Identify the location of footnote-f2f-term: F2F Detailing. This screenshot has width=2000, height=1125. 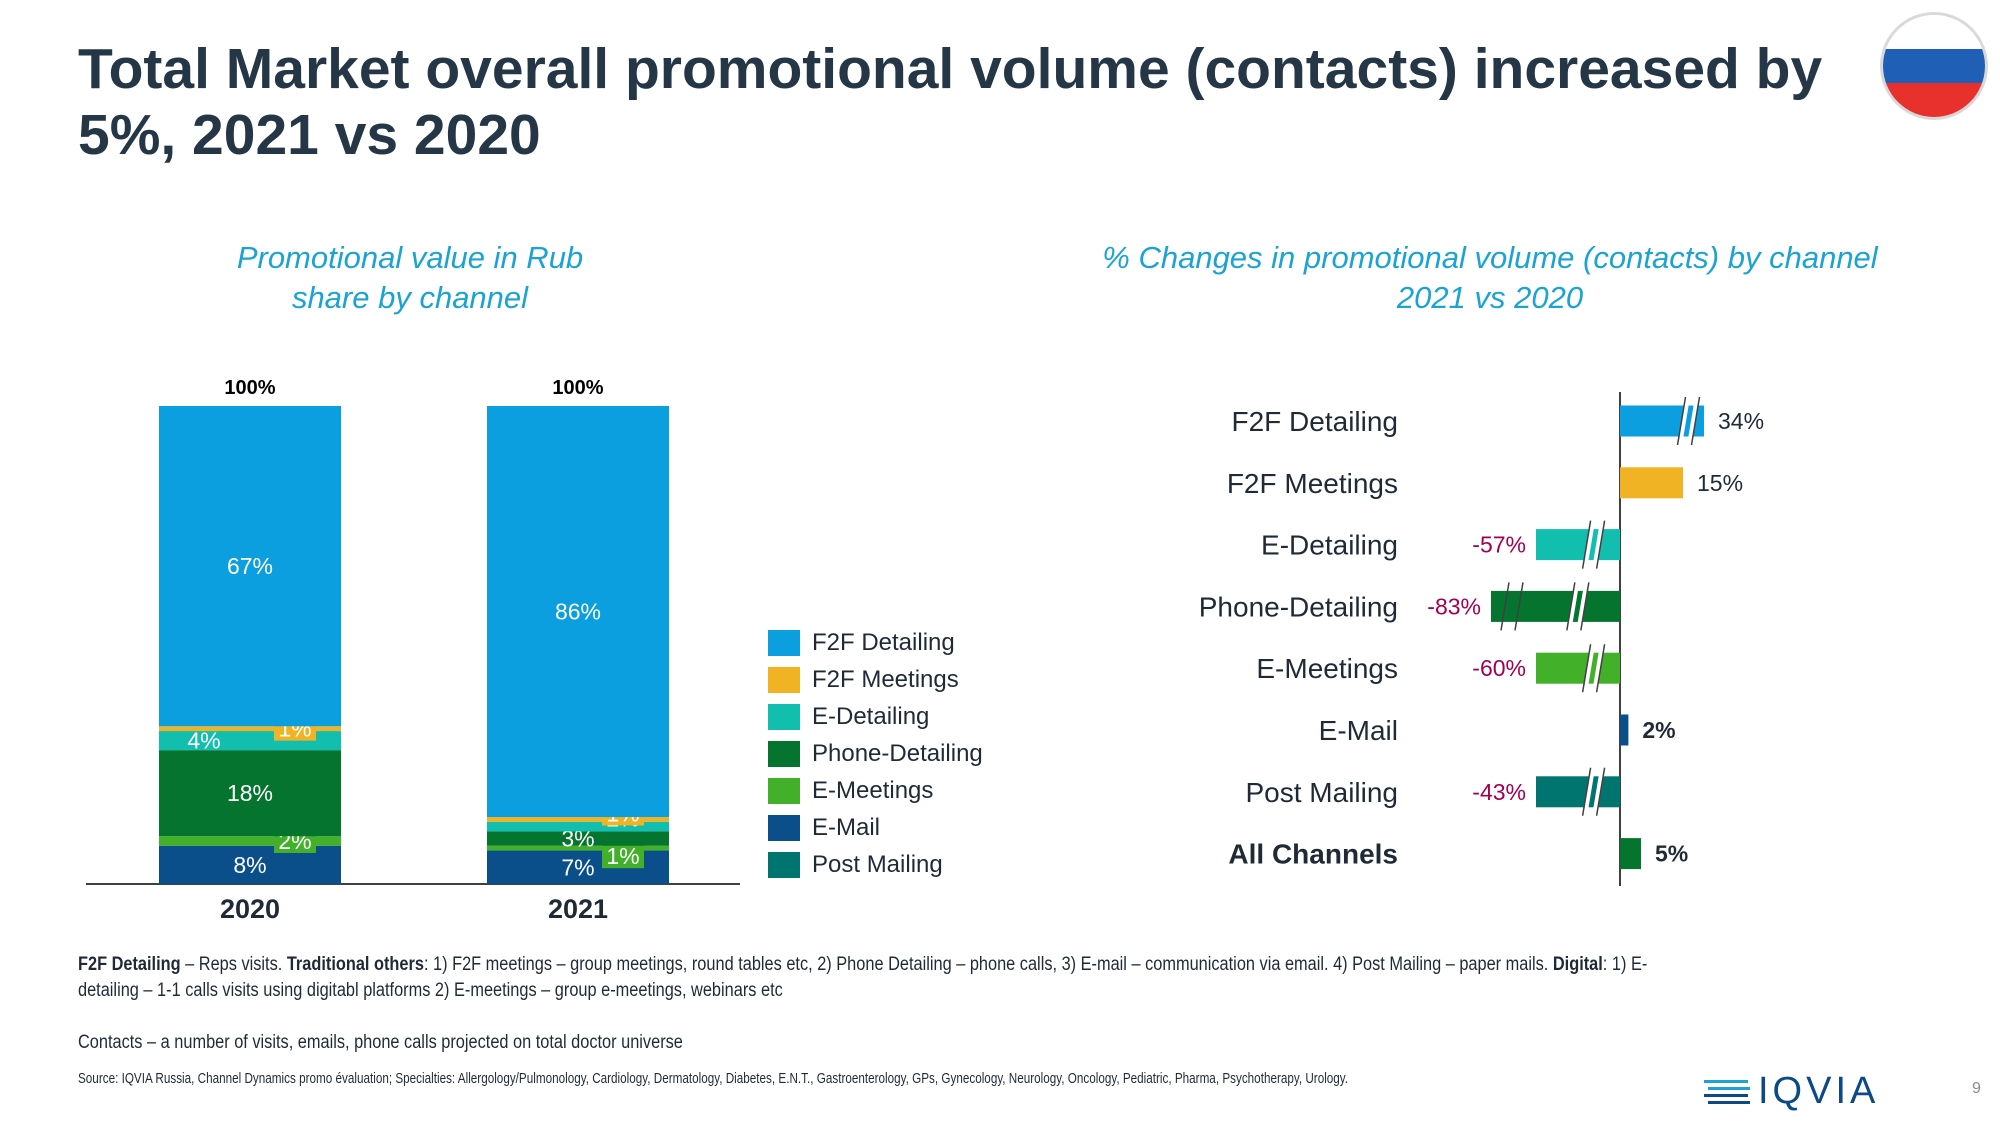
(129, 964).